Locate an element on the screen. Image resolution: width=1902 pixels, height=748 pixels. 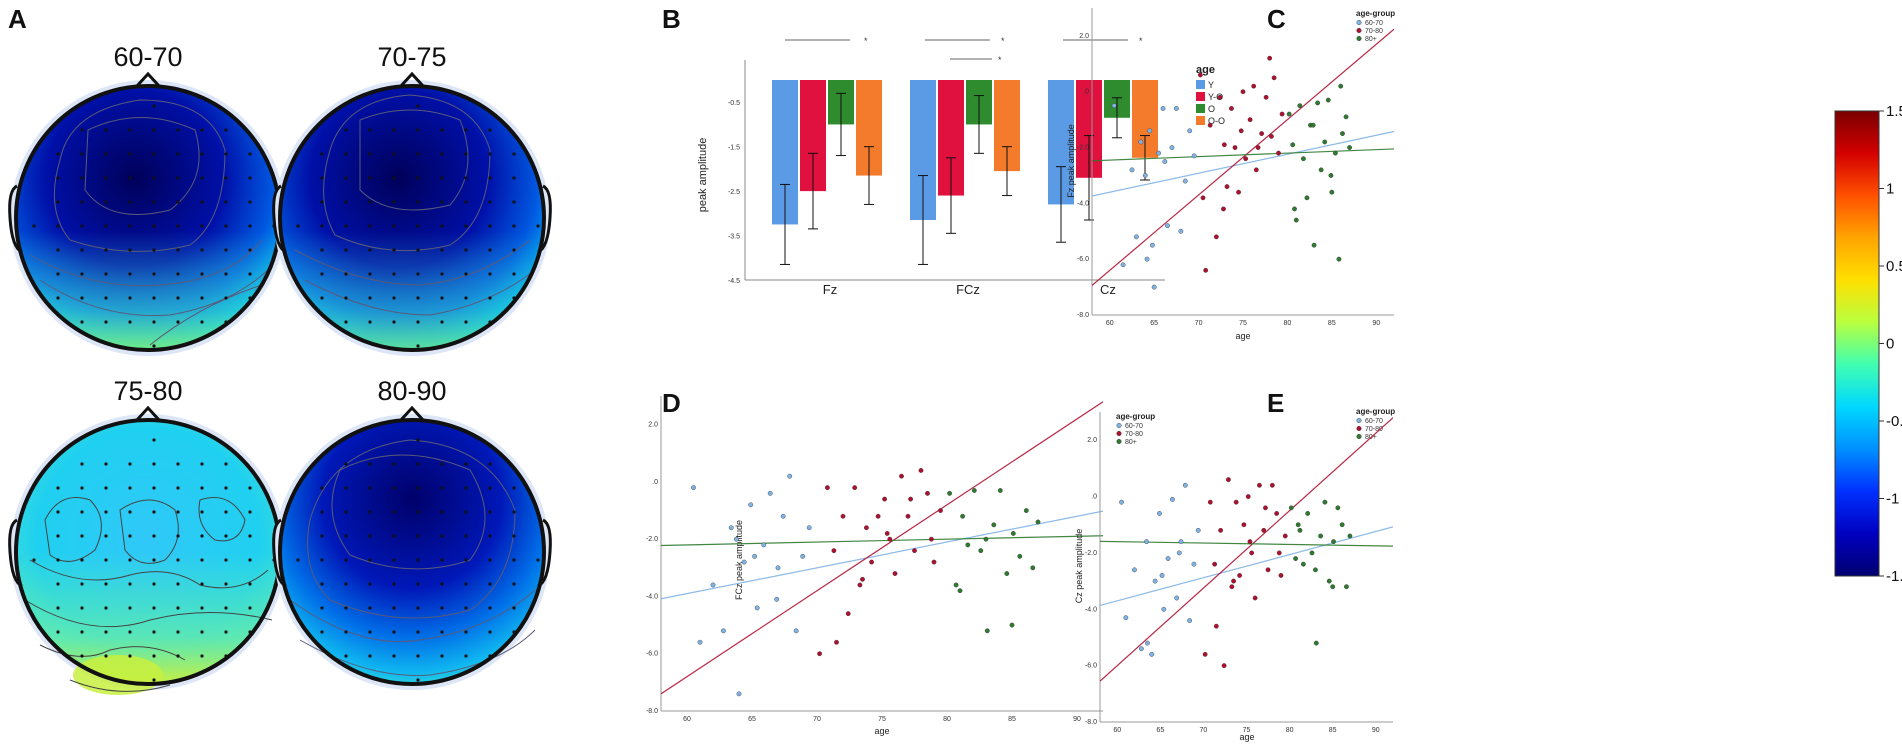
topomap-75-80: 75-80 is located at coordinates (148, 535).